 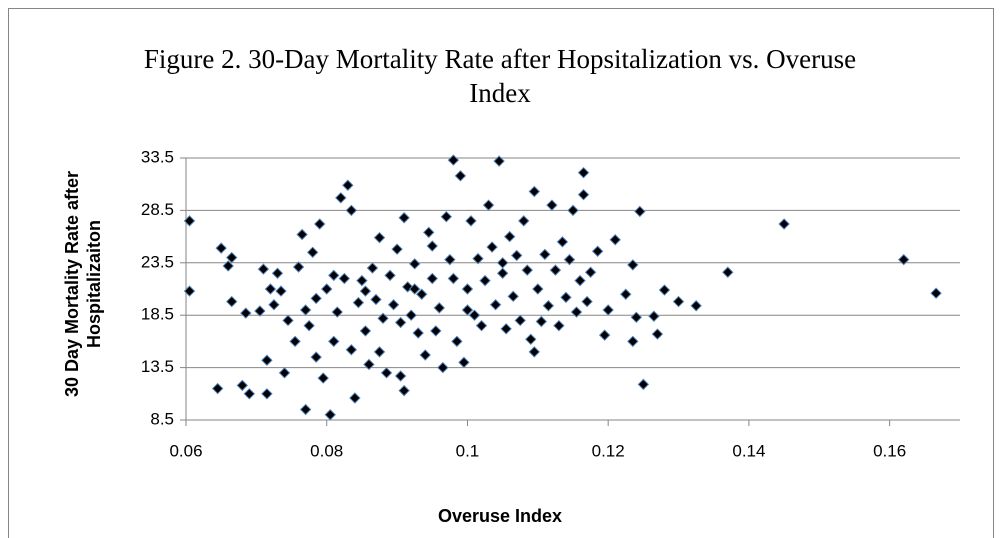 I want to click on y-tick-label: 33.5, so click(x=157, y=156).